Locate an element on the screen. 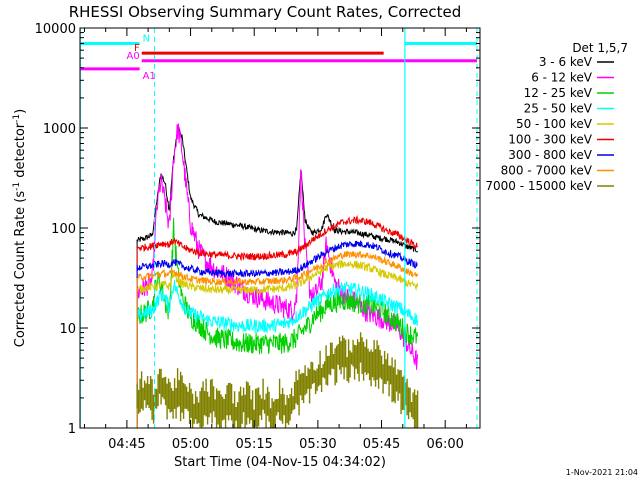 The height and width of the screenshot is (480, 640). x-tick-label-6: 06:00 is located at coordinates (444, 444).